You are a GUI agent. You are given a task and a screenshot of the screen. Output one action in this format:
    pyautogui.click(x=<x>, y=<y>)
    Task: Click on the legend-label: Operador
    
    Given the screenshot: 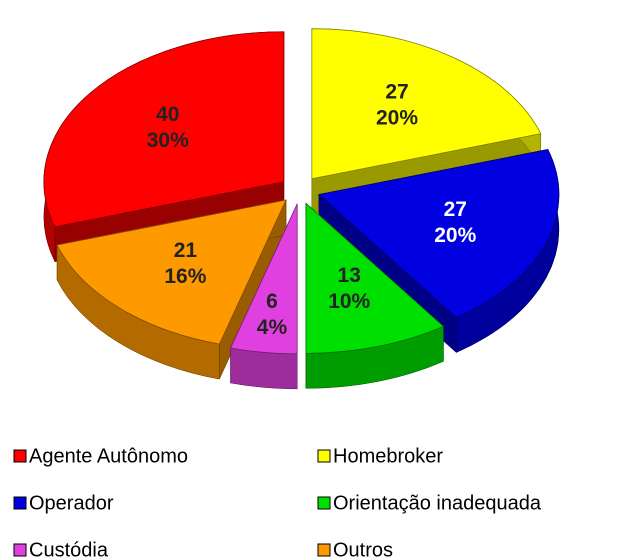 What is the action you would take?
    pyautogui.click(x=71, y=503)
    